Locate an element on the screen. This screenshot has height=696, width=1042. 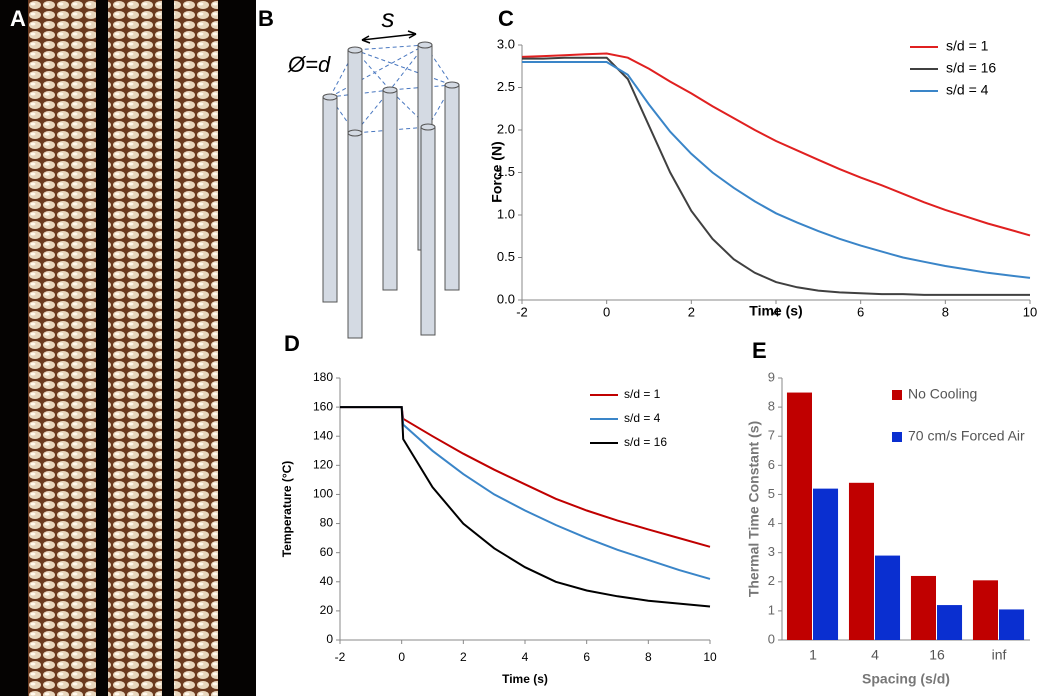
y-tick-label: 1.0 is located at coordinates (506, 213).